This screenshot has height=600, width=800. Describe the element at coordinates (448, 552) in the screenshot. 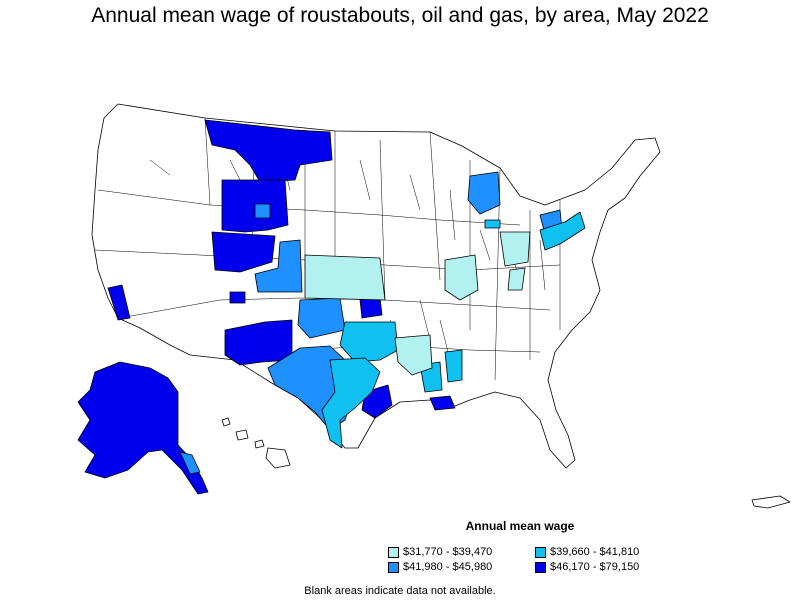

I see `legend-label-1: $31,770 - $39,470` at that location.